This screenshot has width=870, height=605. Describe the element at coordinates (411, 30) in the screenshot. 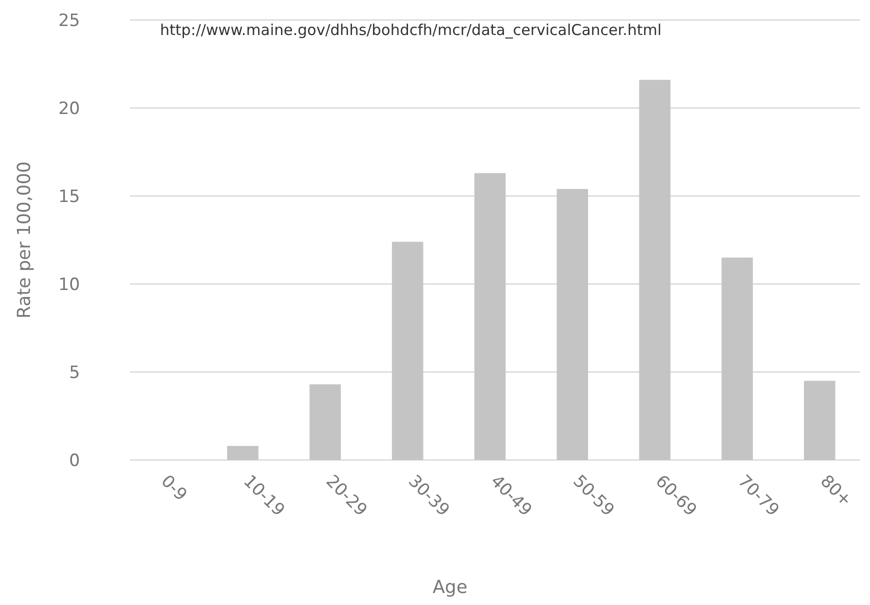

I see `annotation: http://www.maine.gov/dhhs/bohdcfh/mcr/data_cervicalCancer.html` at that location.